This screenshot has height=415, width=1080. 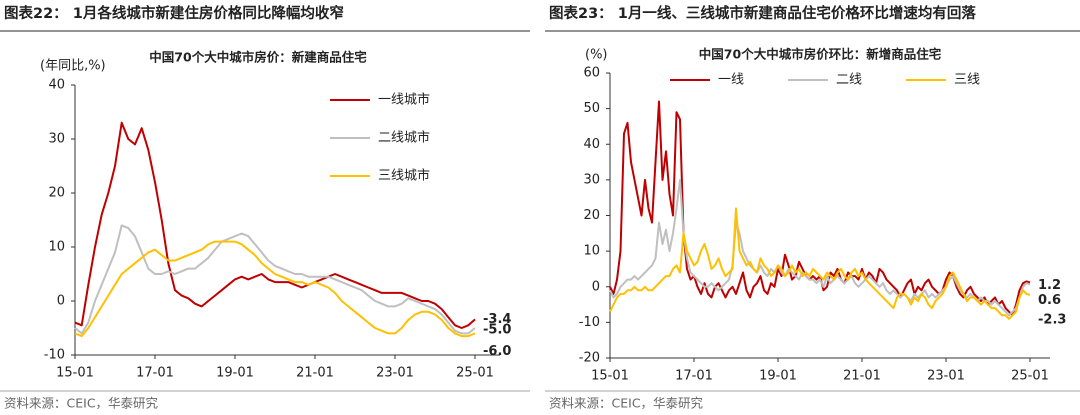 What do you see at coordinates (591, 73) in the screenshot?
I see `y-tick-label: 60` at bounding box center [591, 73].